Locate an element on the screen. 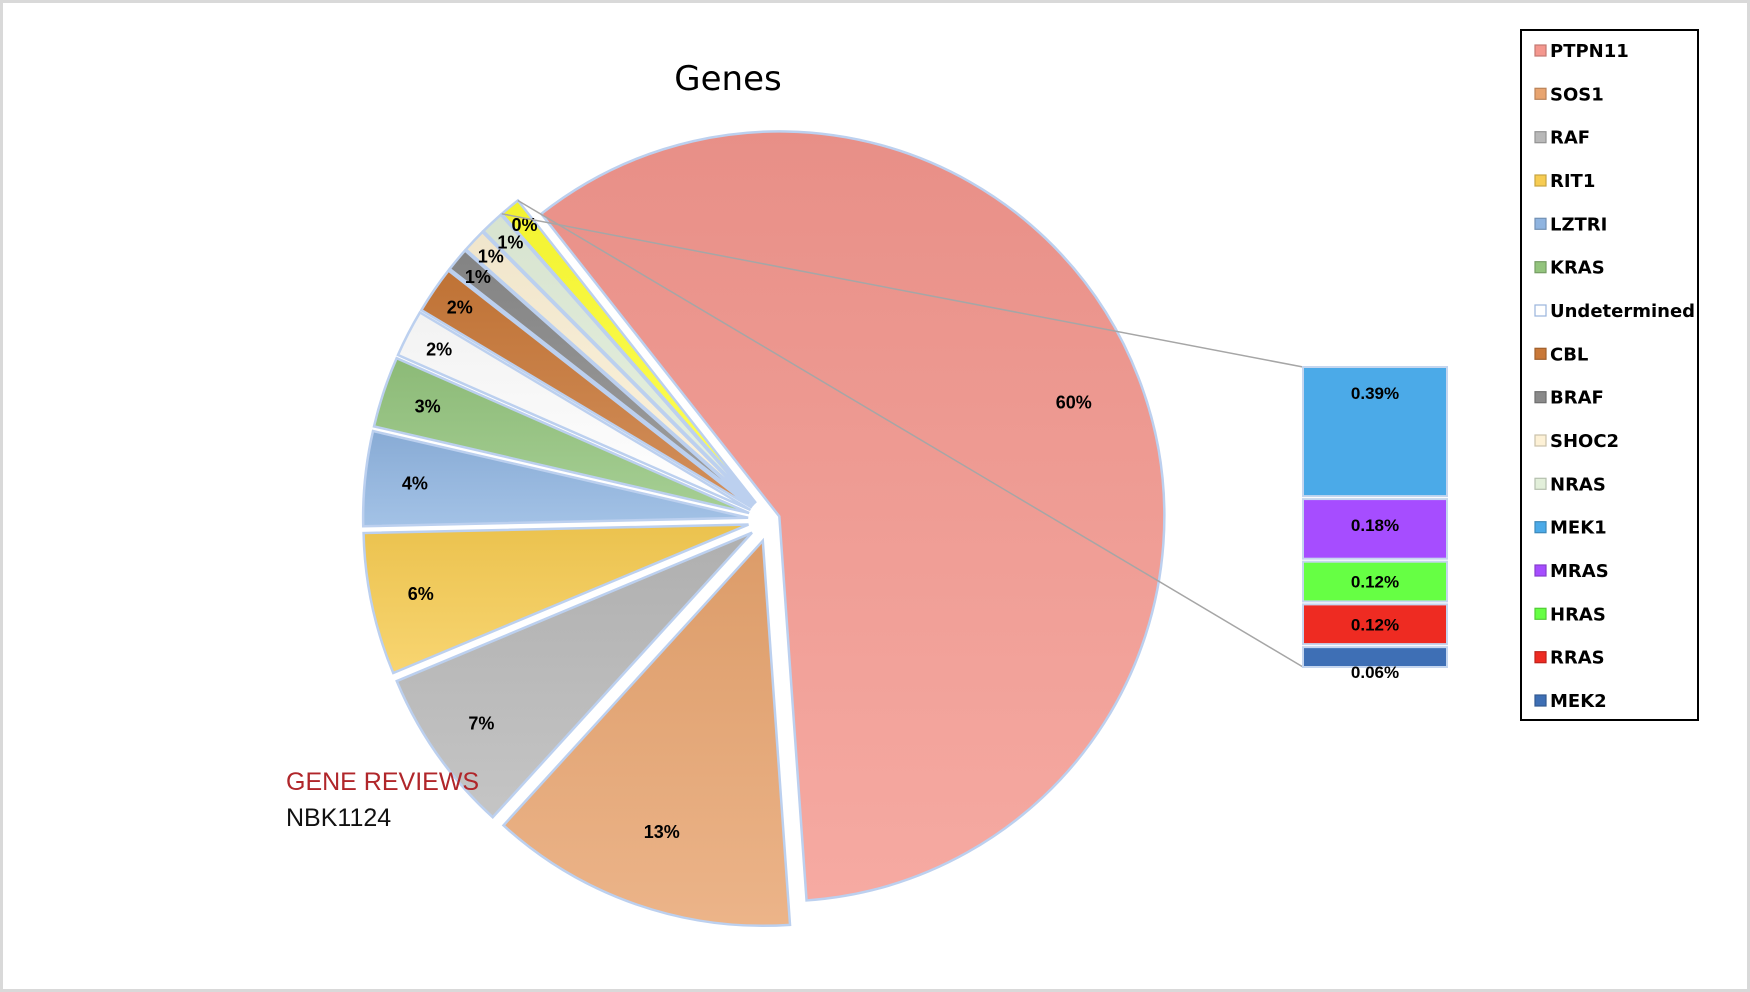  pie-slice-braf is located at coordinates (600, 377).